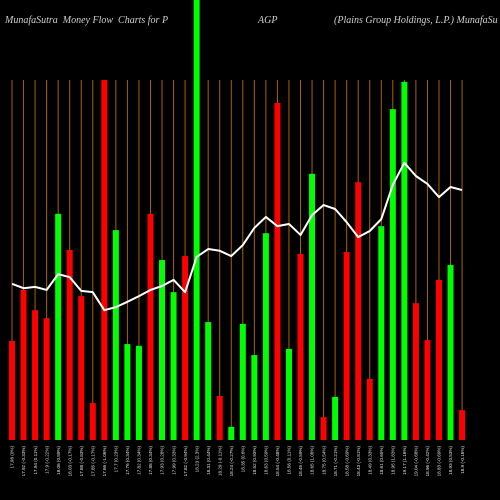  I want to click on x-tick-label: 18.75 (0.54%), so click(323, 460).